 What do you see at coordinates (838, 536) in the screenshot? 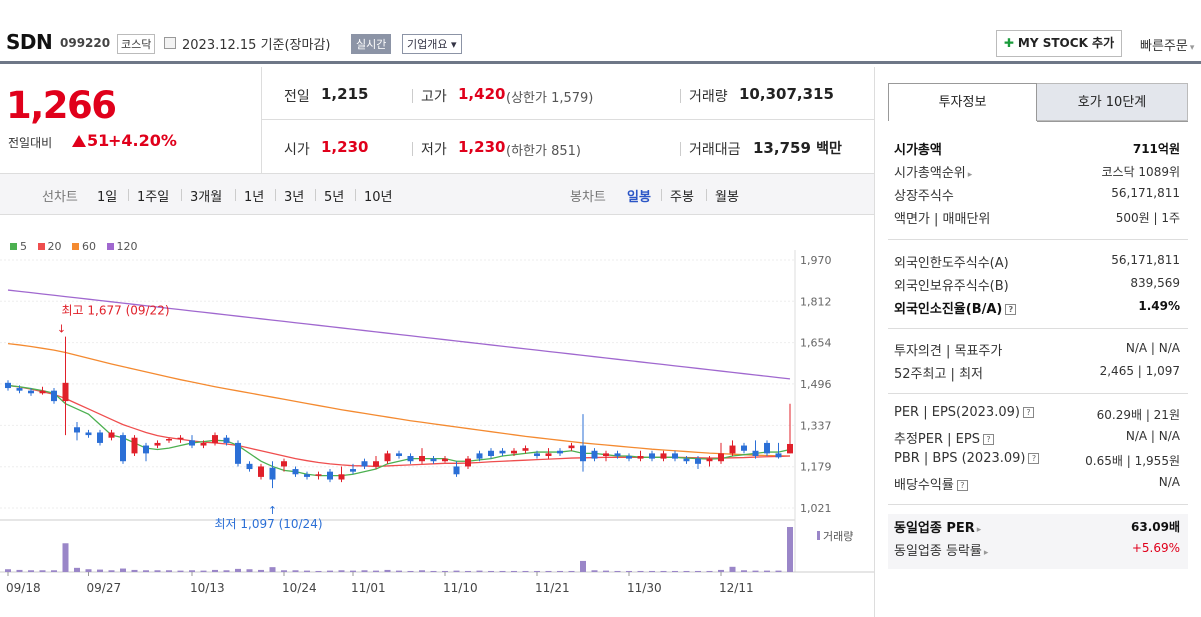
I see `volume-label: 거래량` at bounding box center [838, 536].